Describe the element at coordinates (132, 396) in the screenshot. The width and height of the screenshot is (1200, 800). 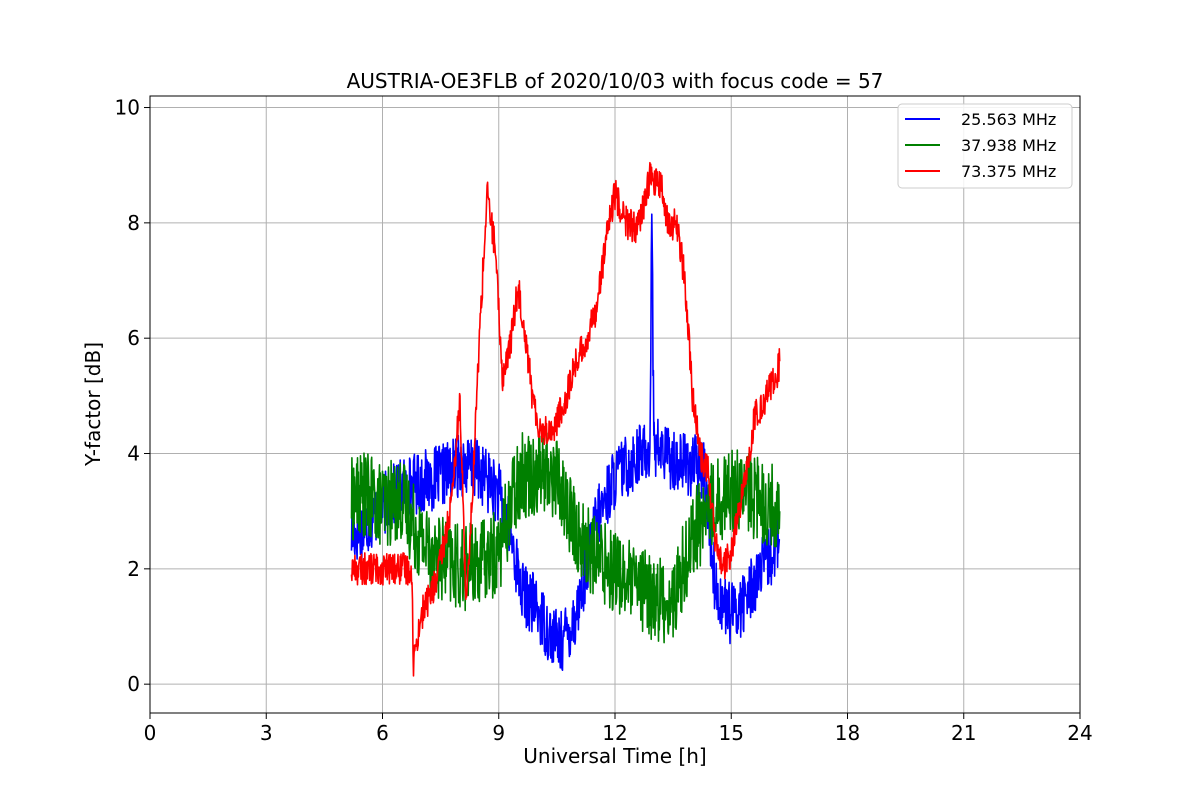
I see `y-axis: 0 2 4 6 8 10` at that location.